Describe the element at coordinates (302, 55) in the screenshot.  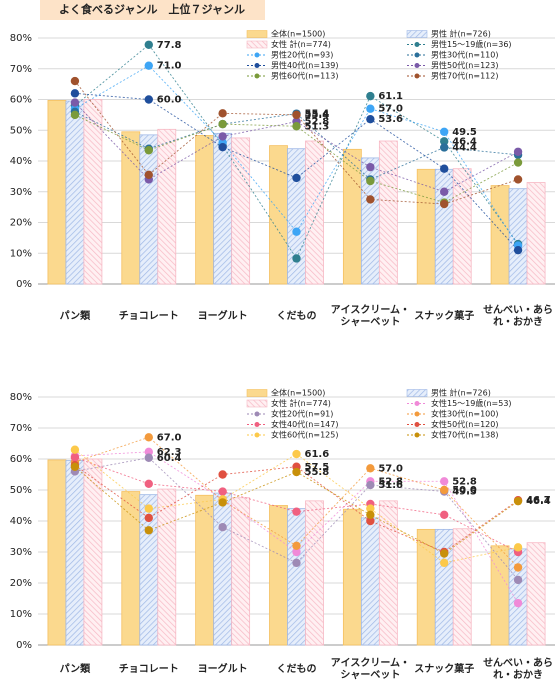
I see `legend-label: 男性20代(n=93)` at that location.